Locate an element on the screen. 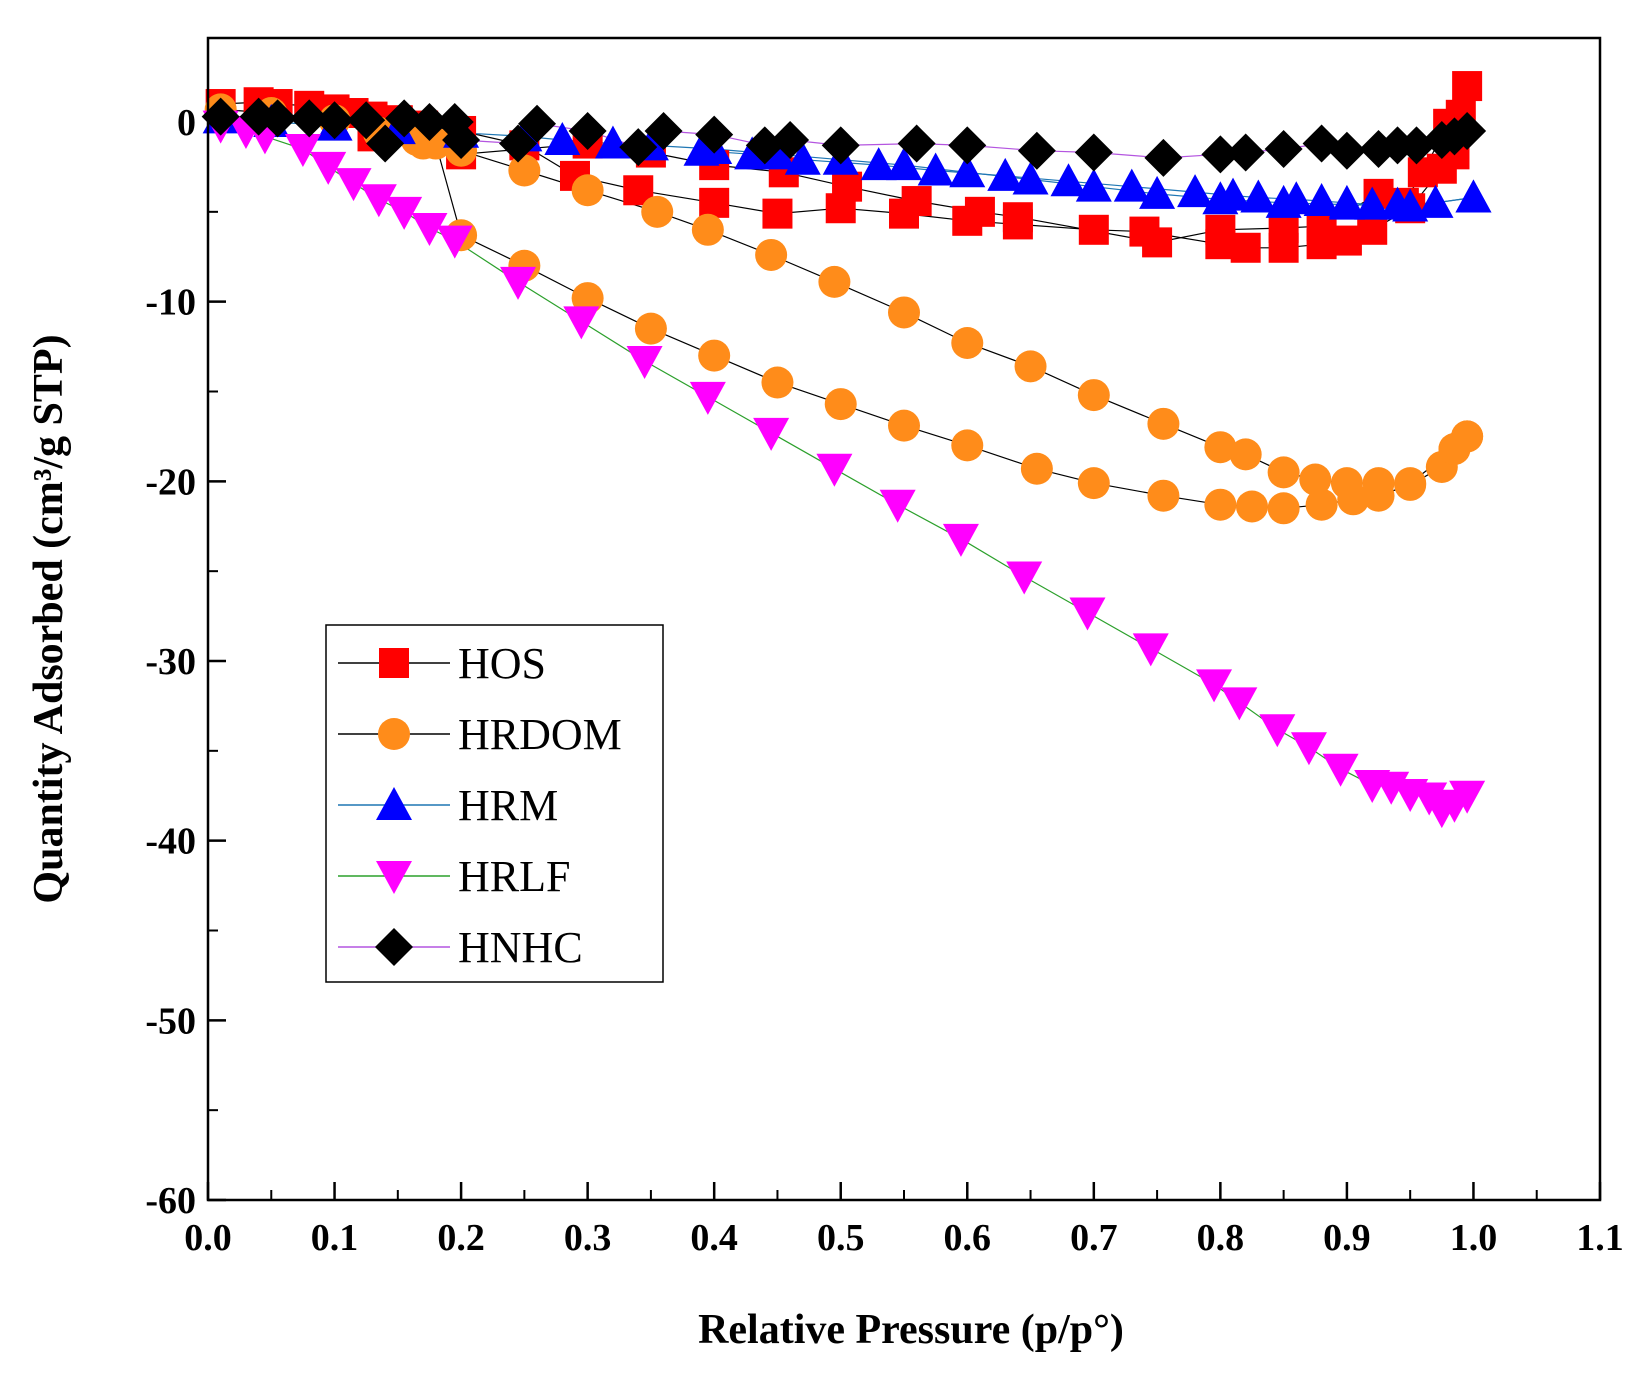 The height and width of the screenshot is (1379, 1650). legend-box is located at coordinates (494, 803).